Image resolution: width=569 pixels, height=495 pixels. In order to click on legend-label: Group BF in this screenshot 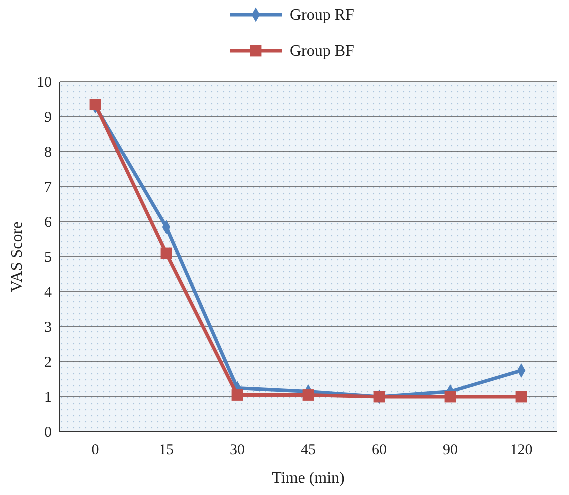, I will do `click(322, 51)`.